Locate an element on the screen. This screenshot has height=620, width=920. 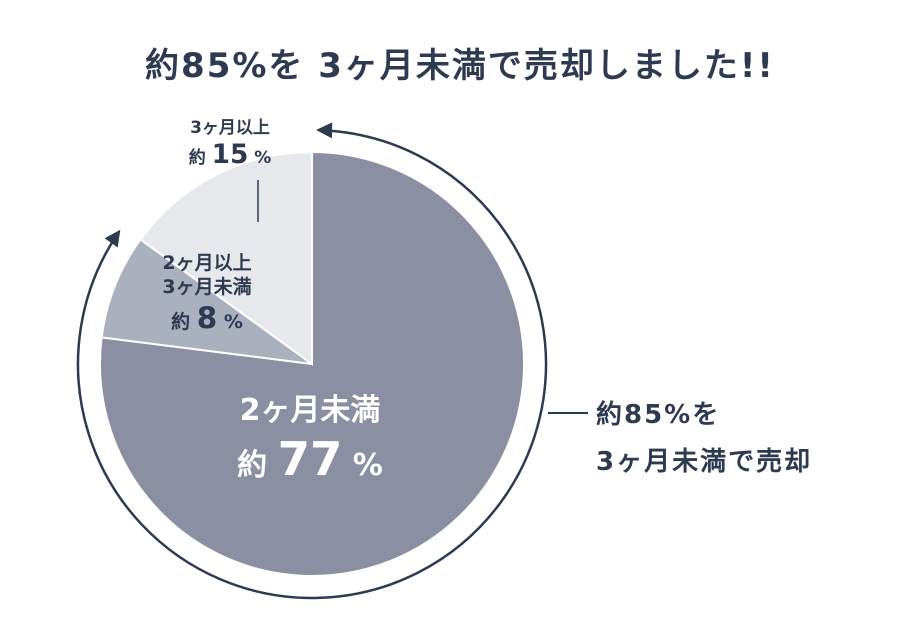
slice-2-to-3-months is located at coordinates (206, 301).